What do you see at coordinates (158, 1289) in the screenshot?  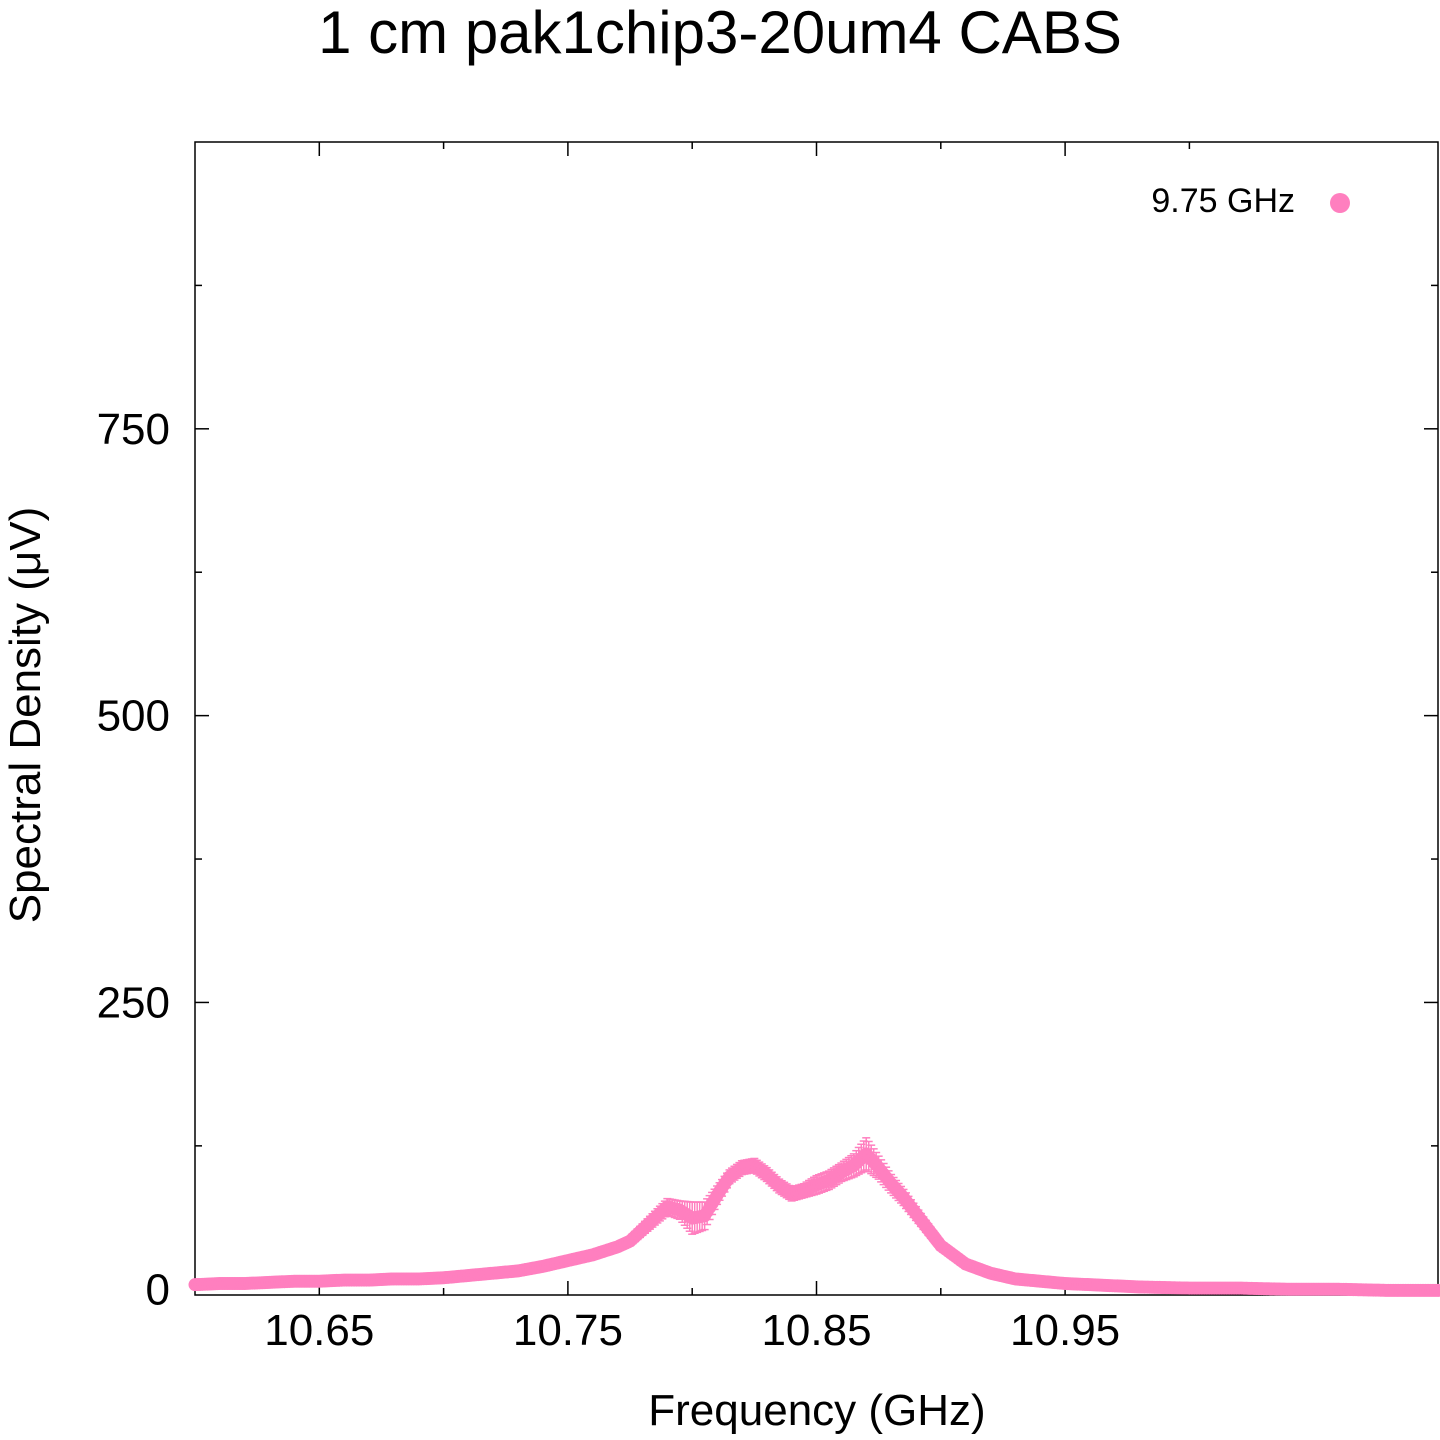 I see `y-tick-label: 0` at bounding box center [158, 1289].